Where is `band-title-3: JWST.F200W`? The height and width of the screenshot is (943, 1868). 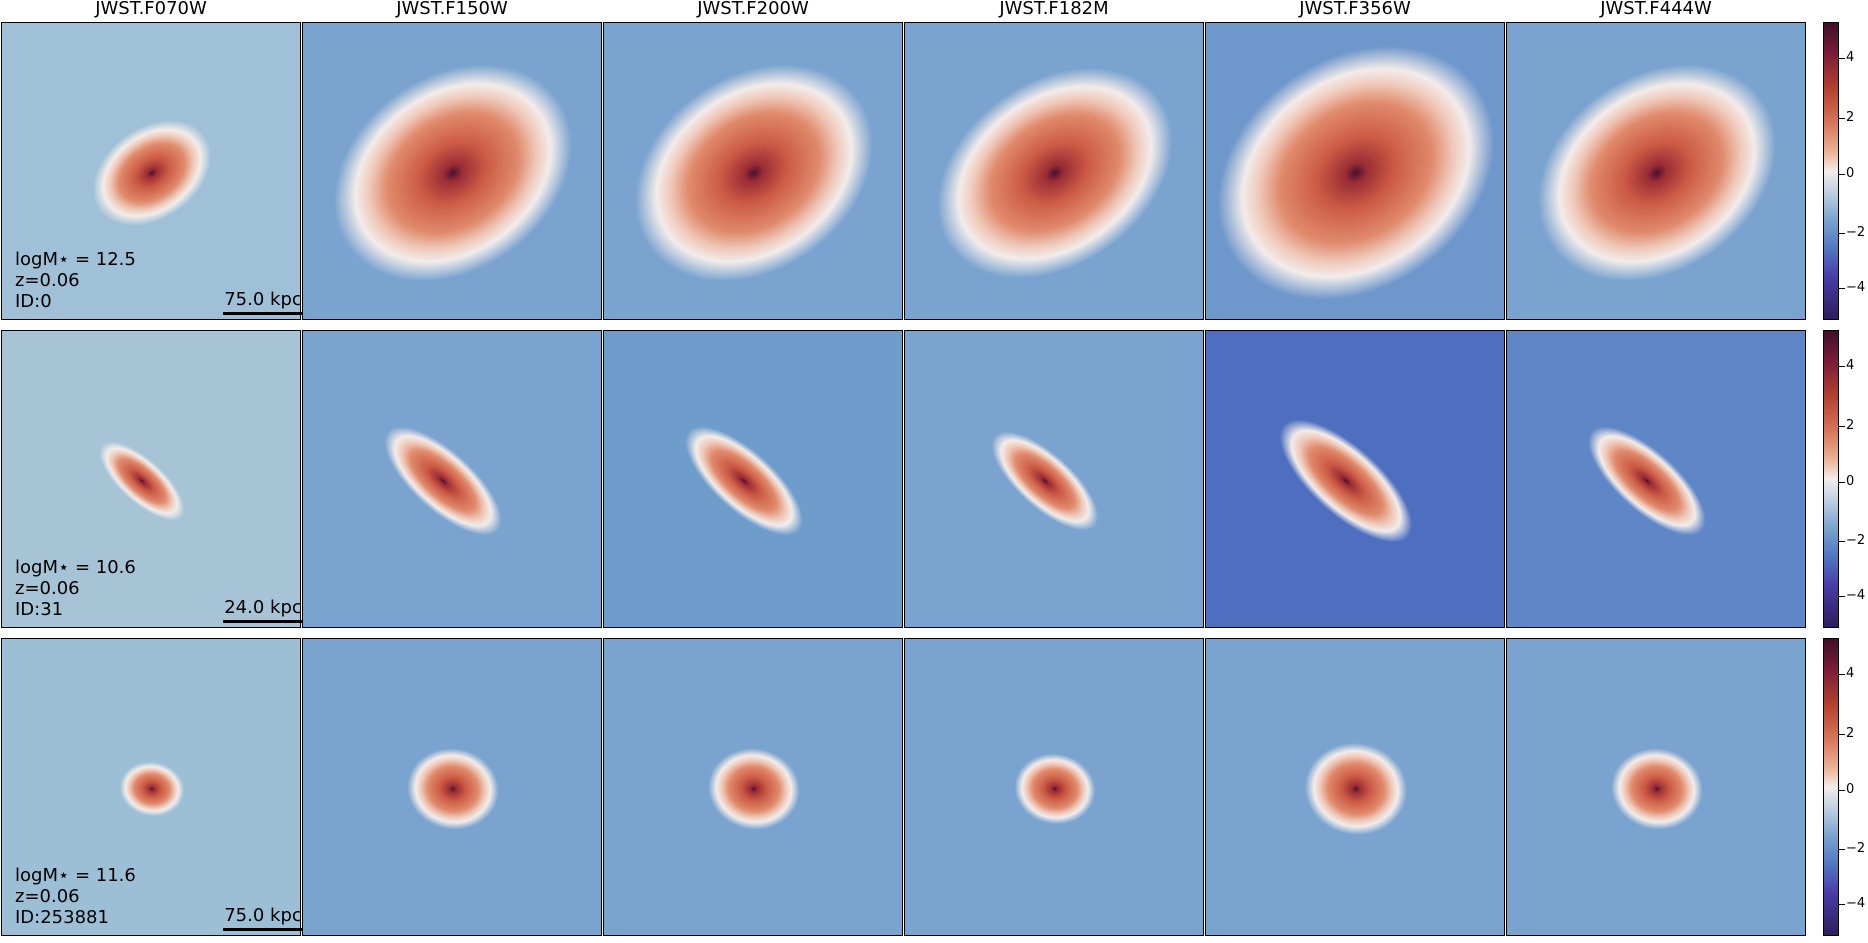 band-title-3: JWST.F200W is located at coordinates (753, 9).